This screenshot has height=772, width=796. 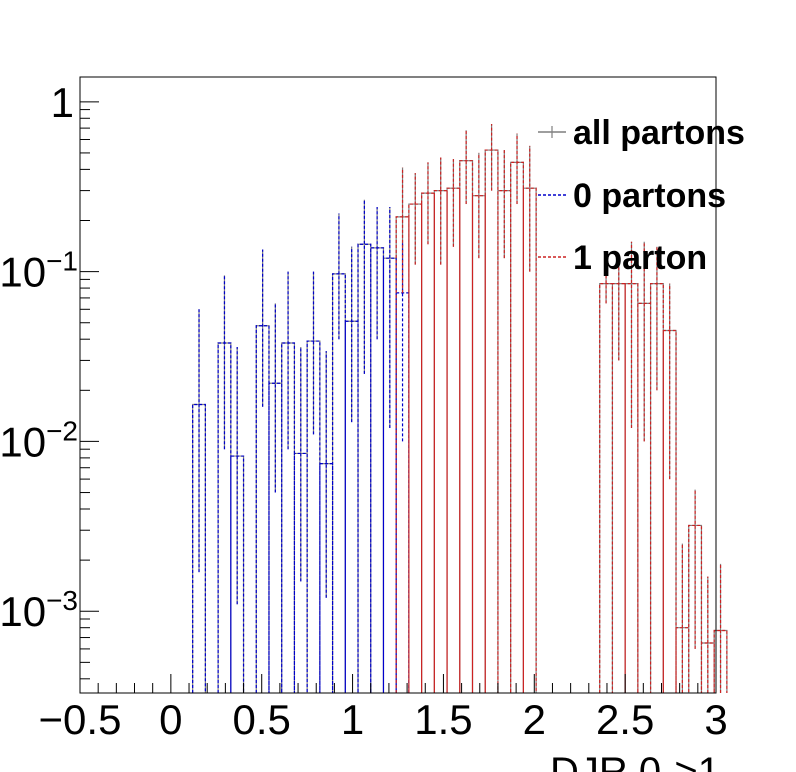 I want to click on x-tick-label: −0.5, so click(x=80, y=719).